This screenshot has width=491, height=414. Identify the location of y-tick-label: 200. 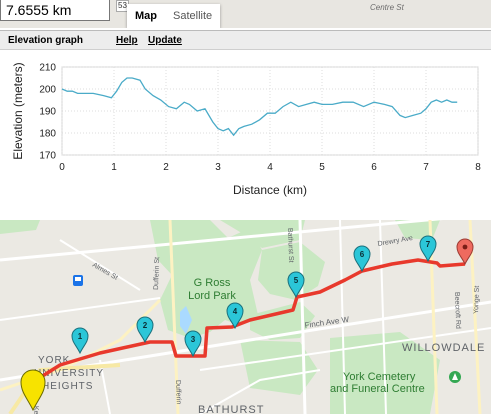
(47, 90).